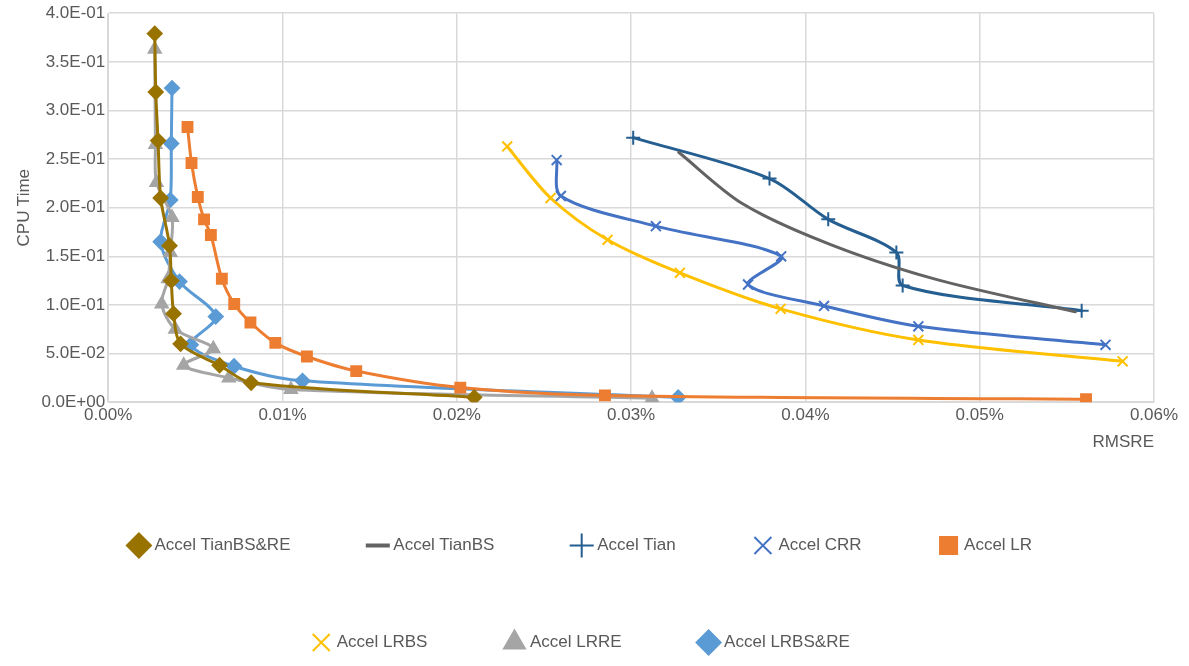 The image size is (1189, 666). Describe the element at coordinates (444, 545) in the screenshot. I see `legend-label: Accel TianBS` at that location.